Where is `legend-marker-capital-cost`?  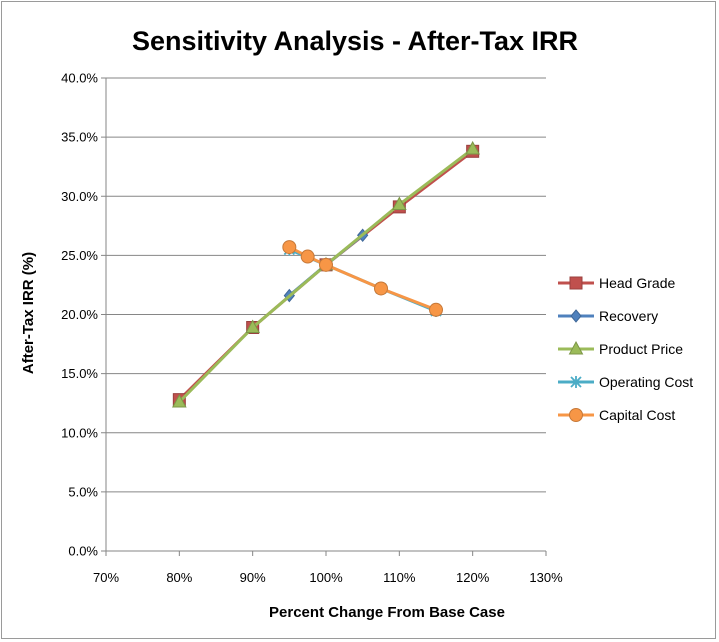 legend-marker-capital-cost is located at coordinates (576, 415).